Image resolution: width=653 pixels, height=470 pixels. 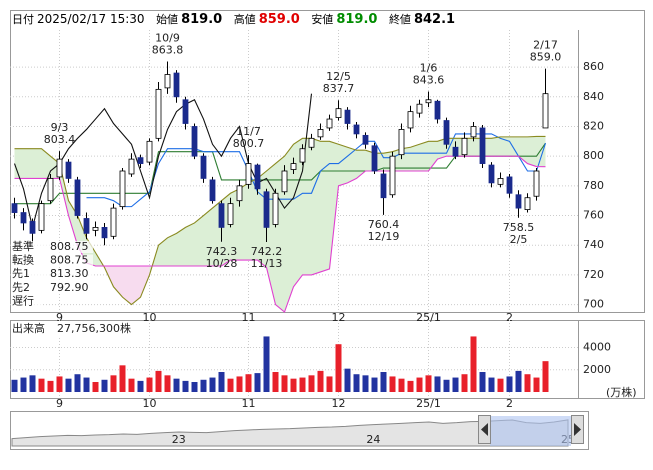 What do you see at coordinates (429, 67) in the screenshot?
I see `annotation-date: 1/6` at bounding box center [429, 67].